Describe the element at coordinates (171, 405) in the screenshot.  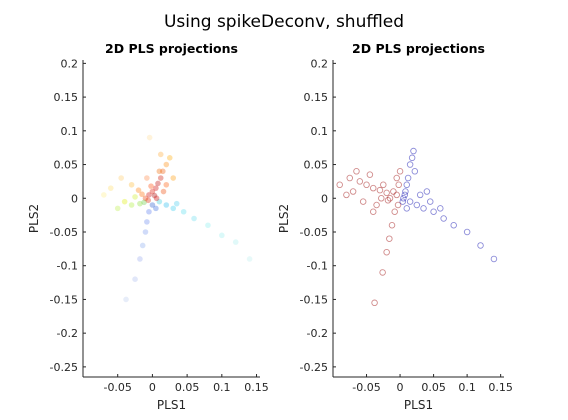
I see `x-axis-label: PLS1` at that location.